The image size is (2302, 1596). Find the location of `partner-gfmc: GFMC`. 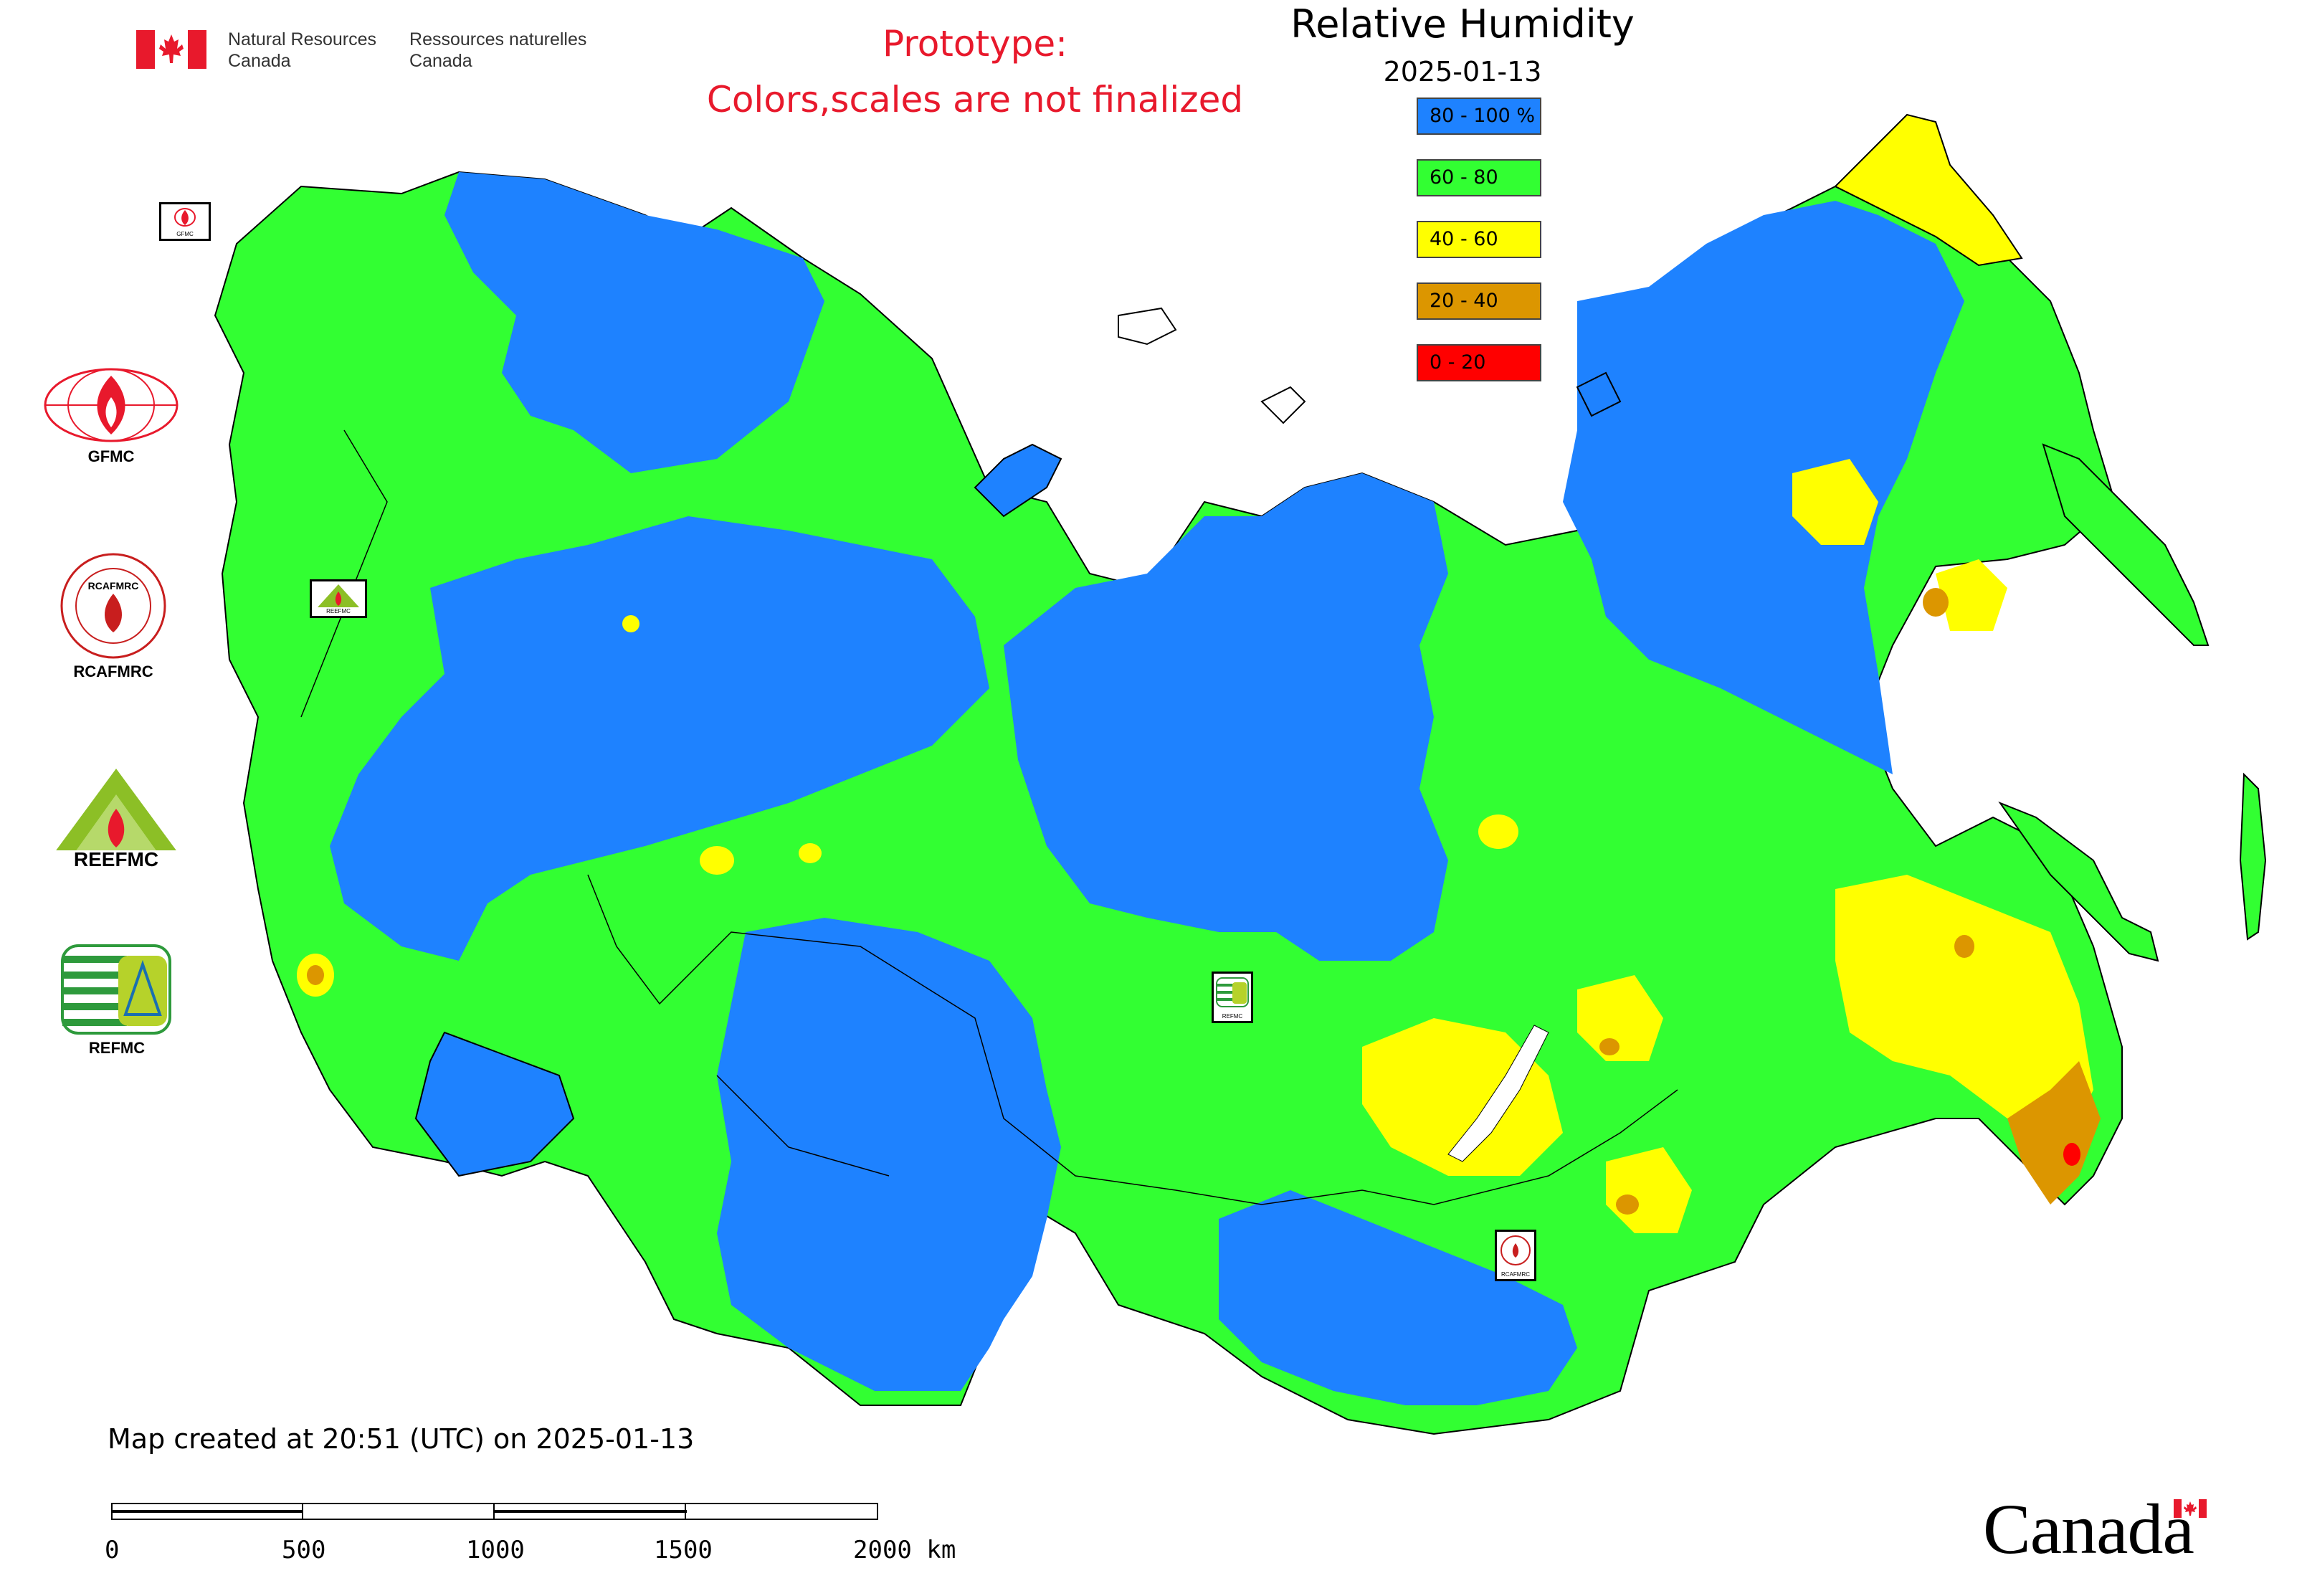

partner-gfmc: GFMC is located at coordinates (111, 416).